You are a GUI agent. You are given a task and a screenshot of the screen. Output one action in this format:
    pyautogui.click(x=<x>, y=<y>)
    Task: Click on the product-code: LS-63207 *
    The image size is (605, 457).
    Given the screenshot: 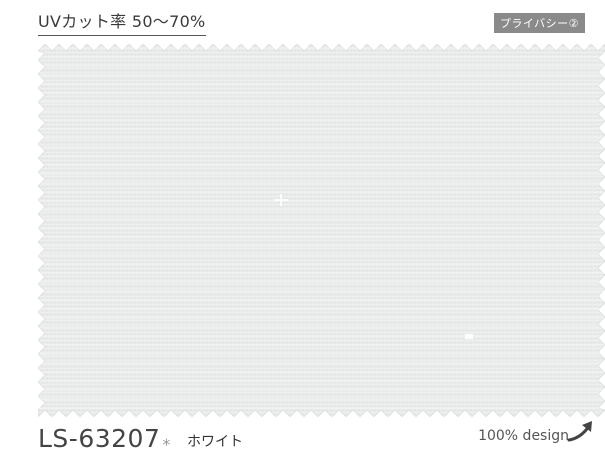 What is the action you would take?
    pyautogui.click(x=104, y=439)
    